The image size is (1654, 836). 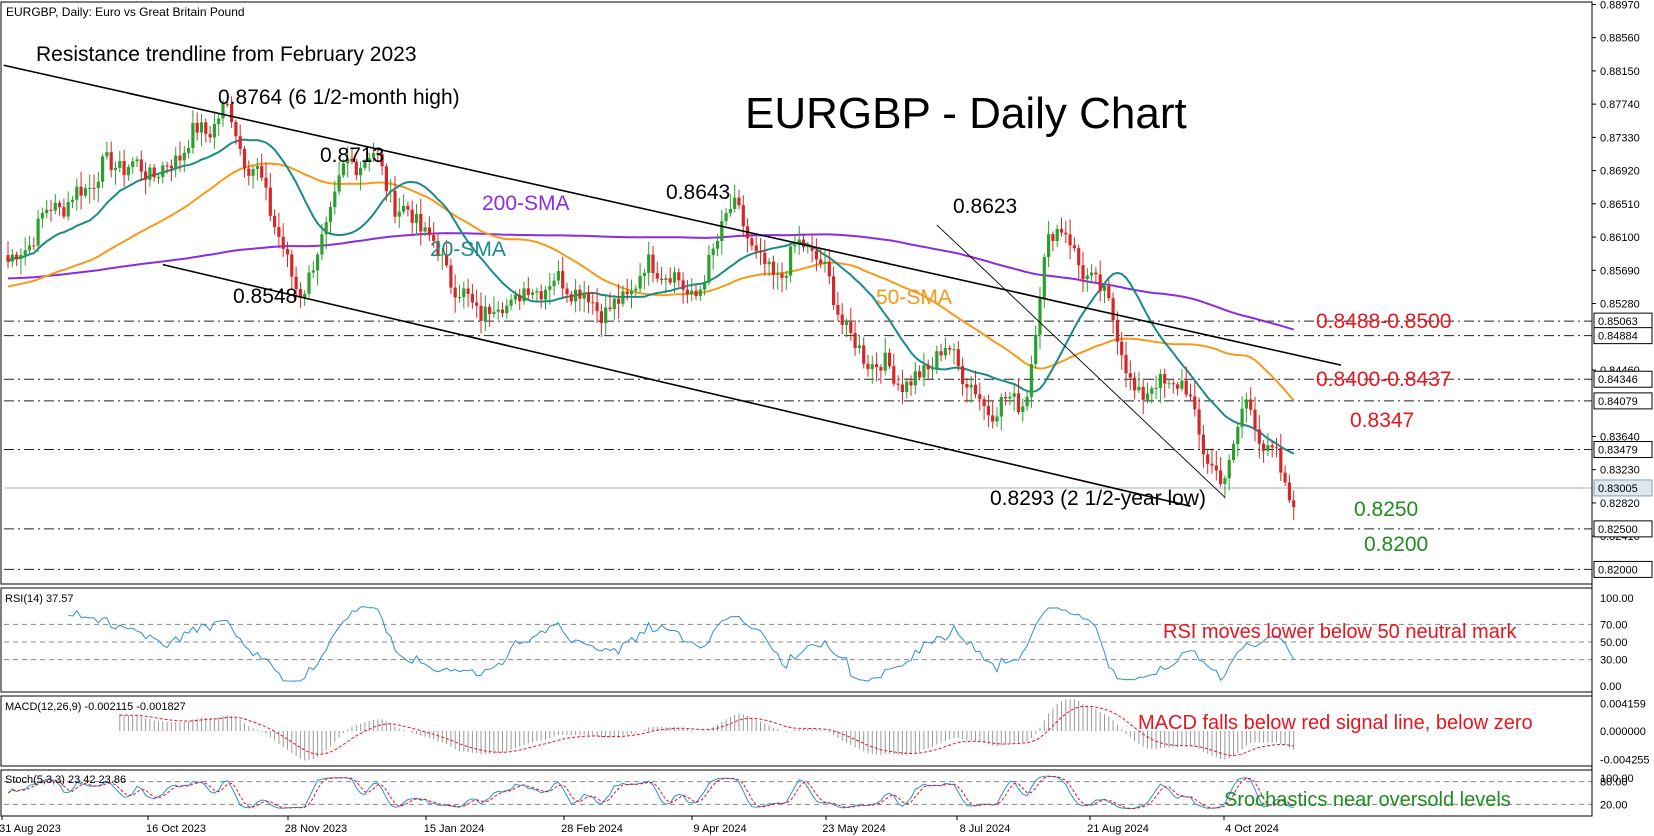 What do you see at coordinates (1620, 205) in the screenshot?
I see `price-tick-label: 0.86510` at bounding box center [1620, 205].